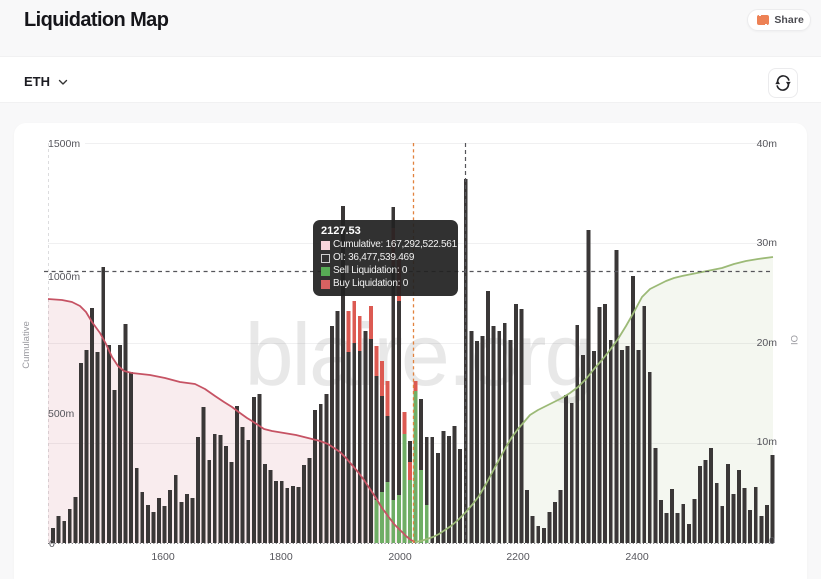 The width and height of the screenshot is (821, 579). I want to click on svg-text: 20m, so click(767, 343).